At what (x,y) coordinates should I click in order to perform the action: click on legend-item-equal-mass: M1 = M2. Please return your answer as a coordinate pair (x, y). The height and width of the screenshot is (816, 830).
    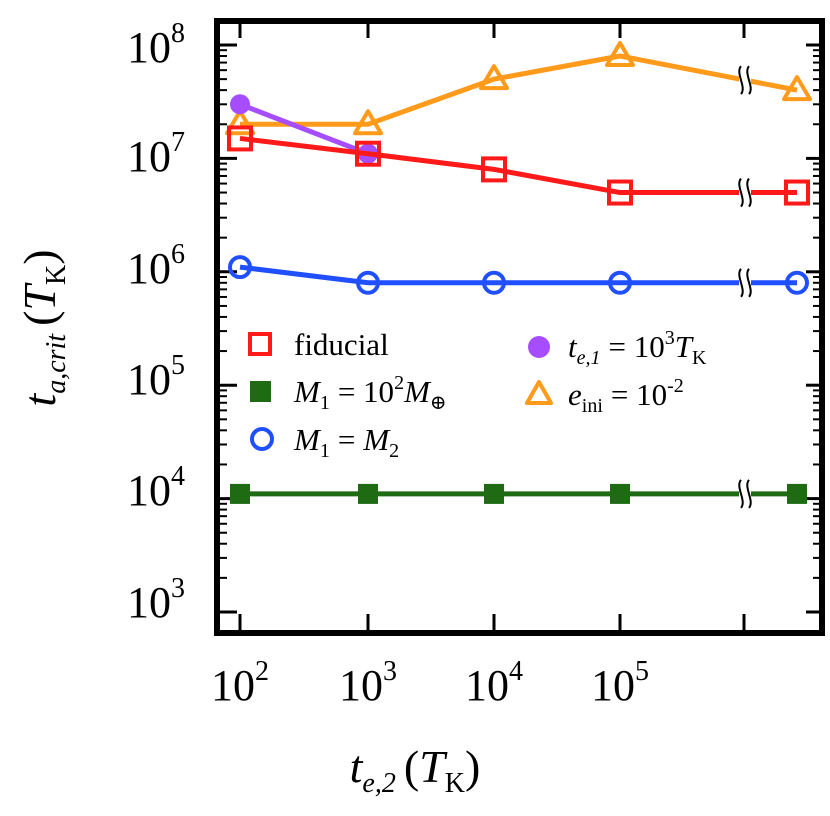
    Looking at the image, I should click on (324, 442).